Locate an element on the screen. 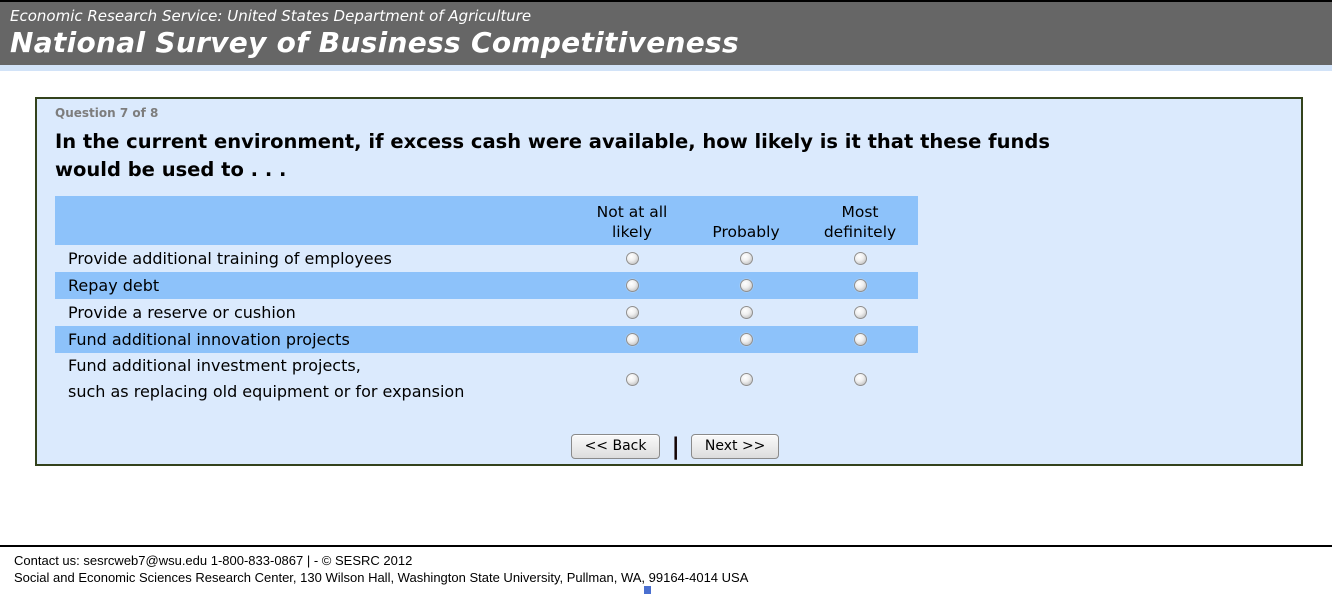 This screenshot has width=1332, height=596. stray-cursor-mark is located at coordinates (647, 590).